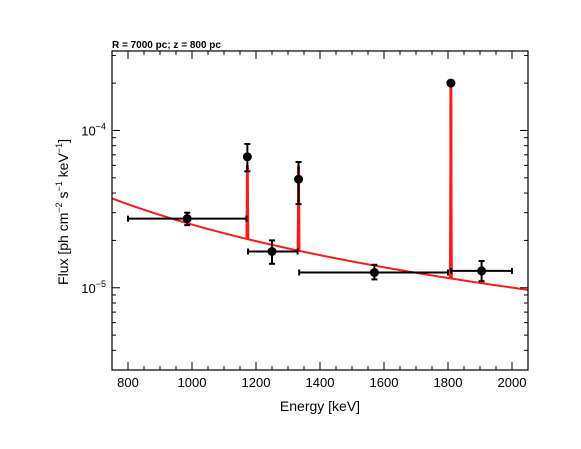 The width and height of the screenshot is (581, 449). What do you see at coordinates (128, 382) in the screenshot?
I see `x-tick-label: 800` at bounding box center [128, 382].